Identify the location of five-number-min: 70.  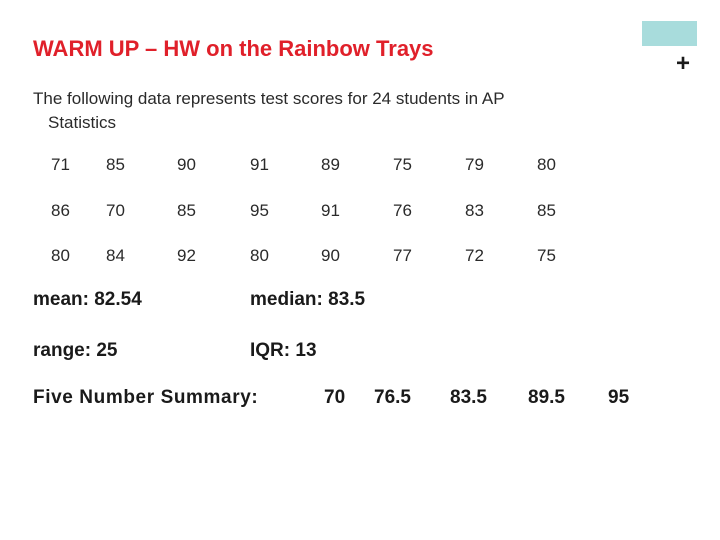
(335, 397).